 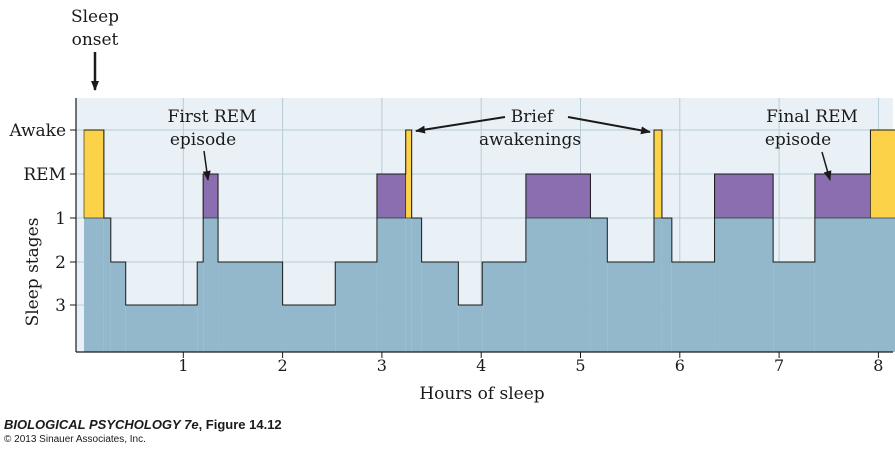 What do you see at coordinates (37, 131) in the screenshot?
I see `y-tick-label-0: Awake` at bounding box center [37, 131].